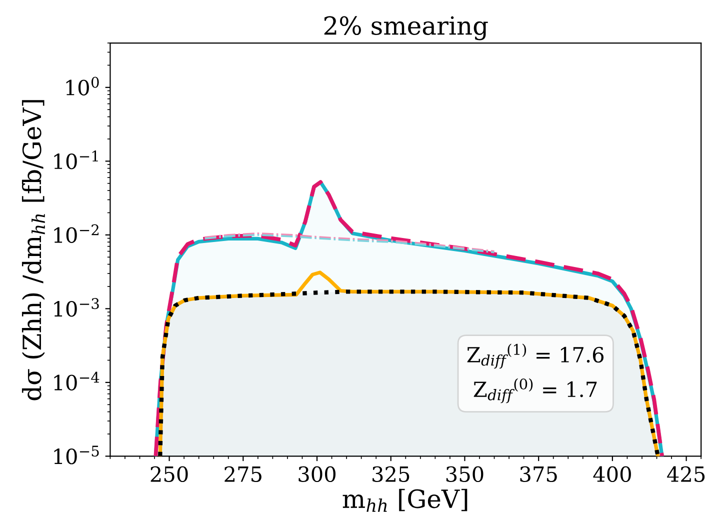 Image resolution: width=725 pixels, height=512 pixels. Describe the element at coordinates (405, 500) in the screenshot. I see `x-axis-title: m$_{hh}$ [GeV]` at that location.